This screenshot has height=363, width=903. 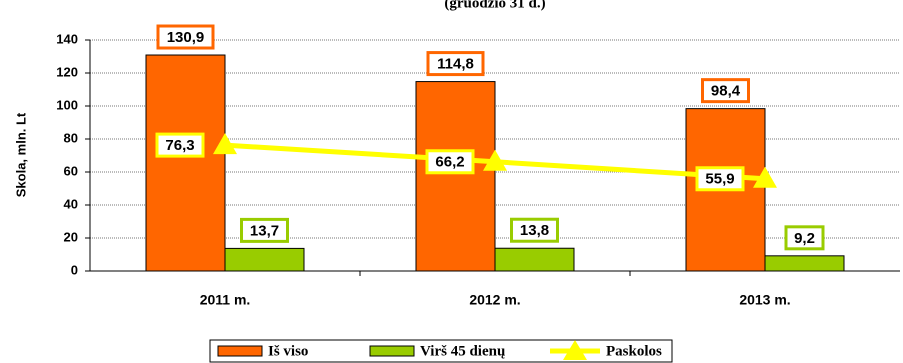 What do you see at coordinates (71, 170) in the screenshot?
I see `y-tick-label: 60` at bounding box center [71, 170].